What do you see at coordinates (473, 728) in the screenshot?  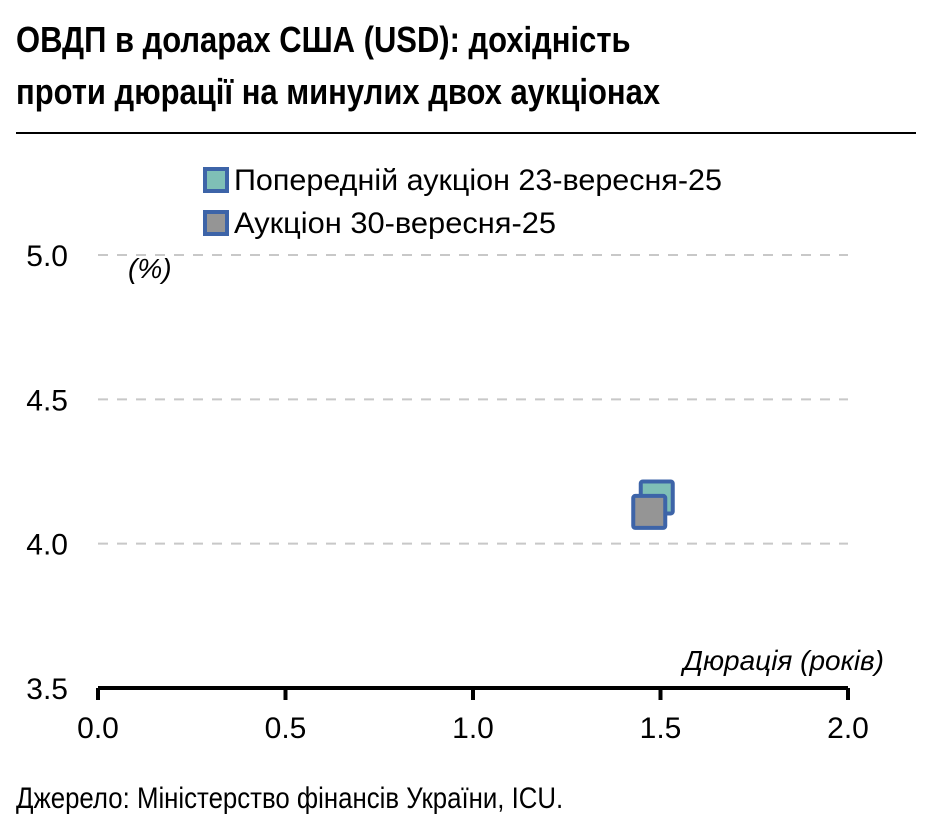 I see `x-tick-label: 1.0` at bounding box center [473, 728].